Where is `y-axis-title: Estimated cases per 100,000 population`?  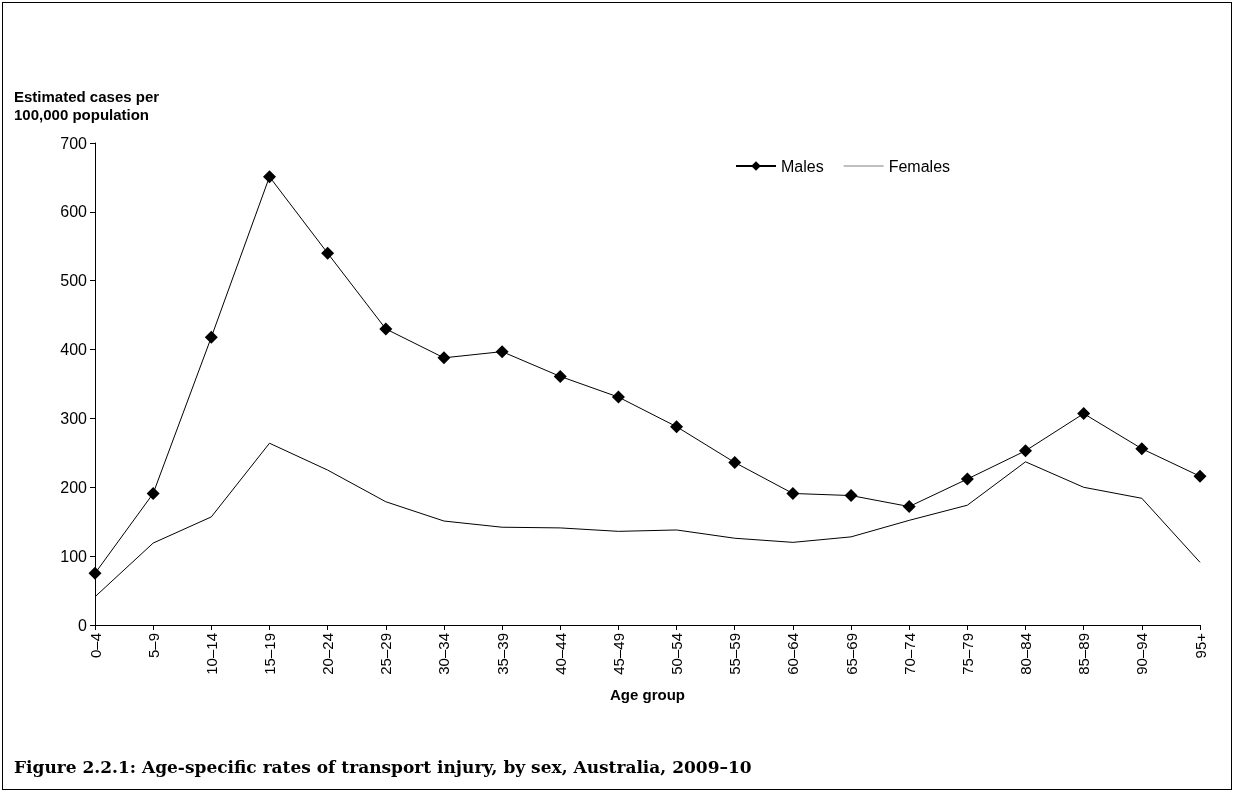
y-axis-title: Estimated cases per 100,000 population is located at coordinates (87, 106).